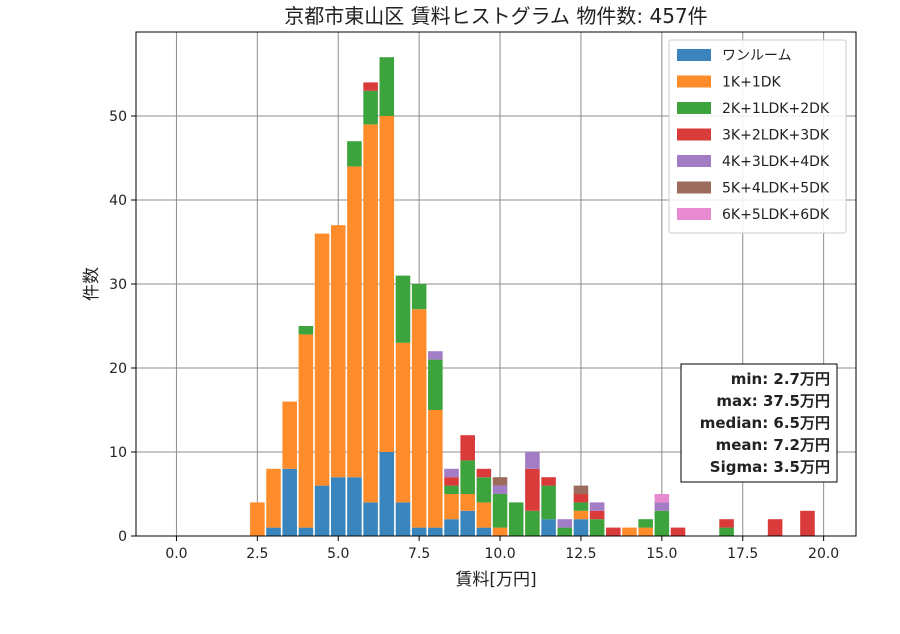 This screenshot has width=900, height=634. What do you see at coordinates (118, 117) in the screenshot?
I see `y-tick-label: 50` at bounding box center [118, 117].